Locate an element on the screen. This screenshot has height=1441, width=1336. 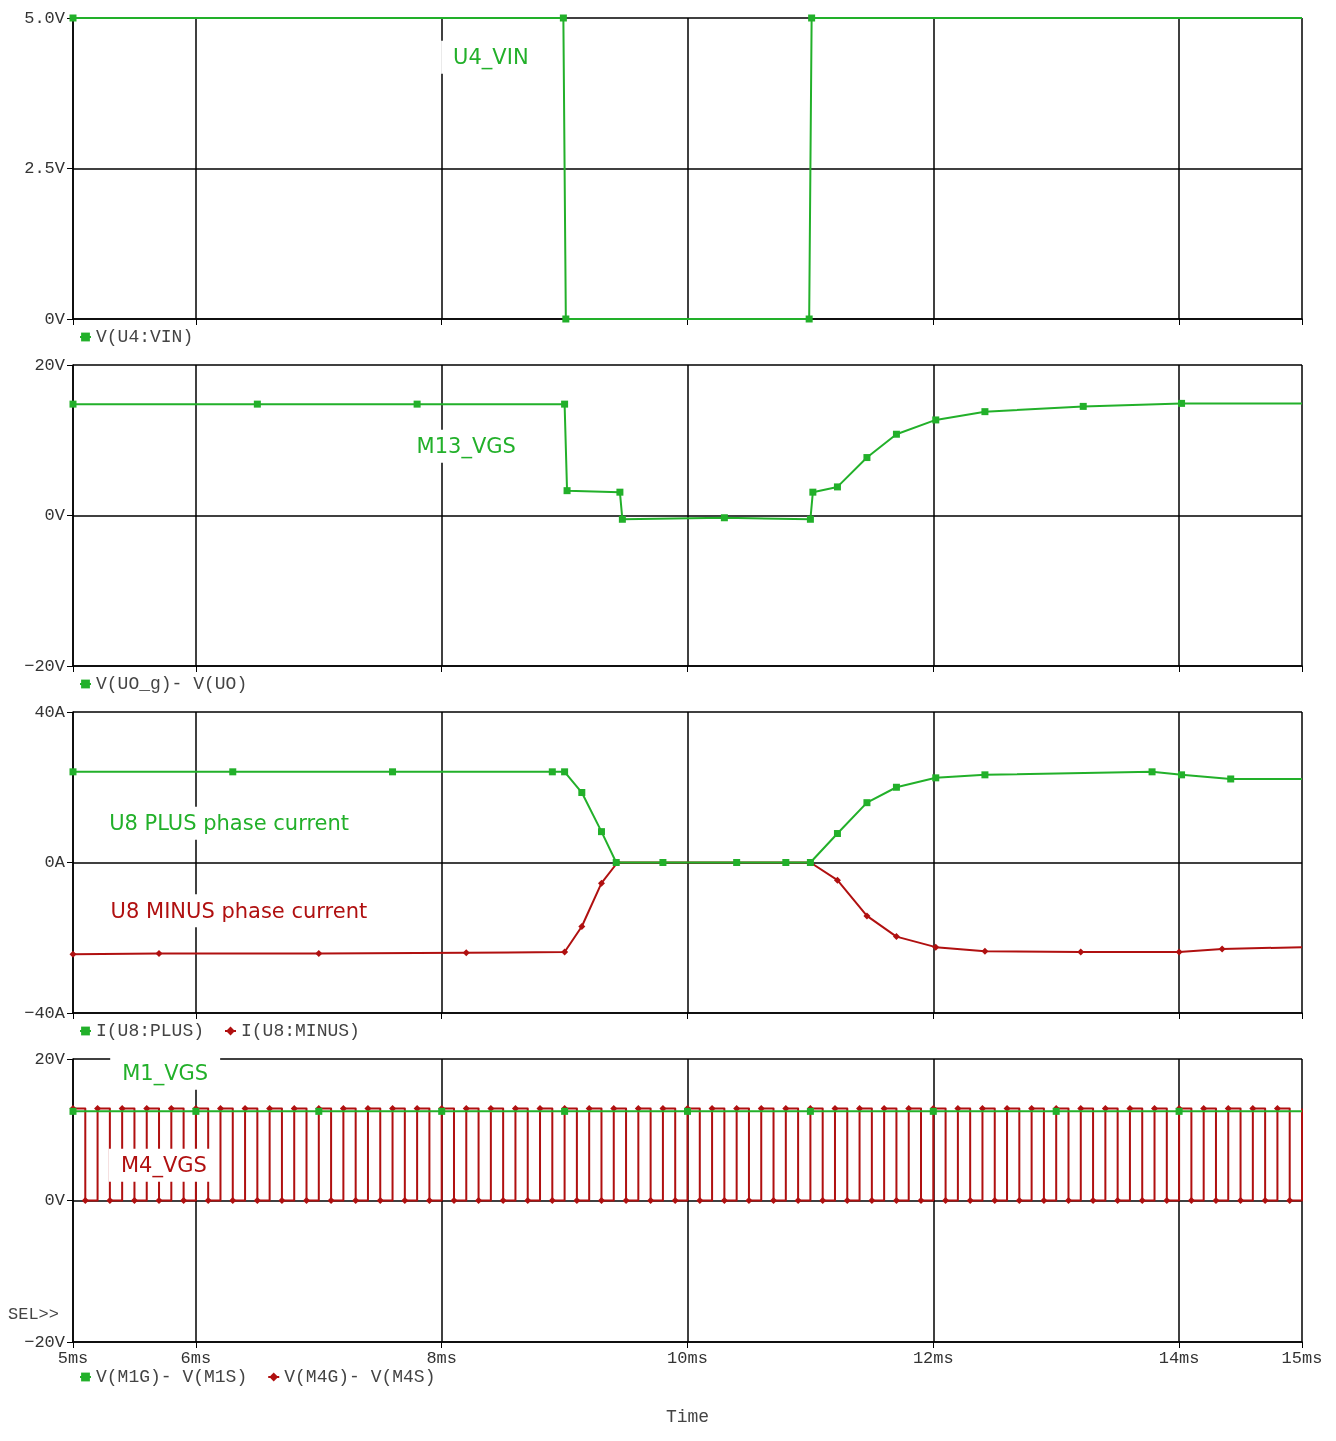
legend-label: V(UO_g)- V(UO) is located at coordinates (172, 684).